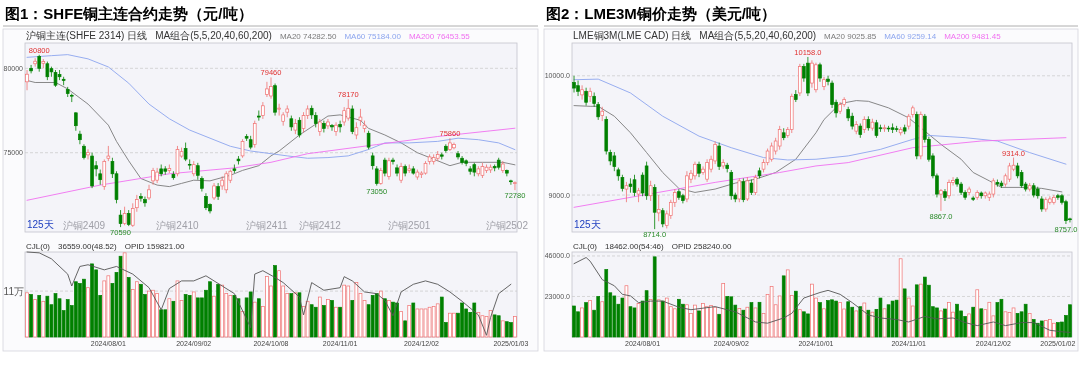 This screenshot has width=1080, height=382. Describe the element at coordinates (439, 36) in the screenshot. I see `text: MA200 76453.55` at that location.